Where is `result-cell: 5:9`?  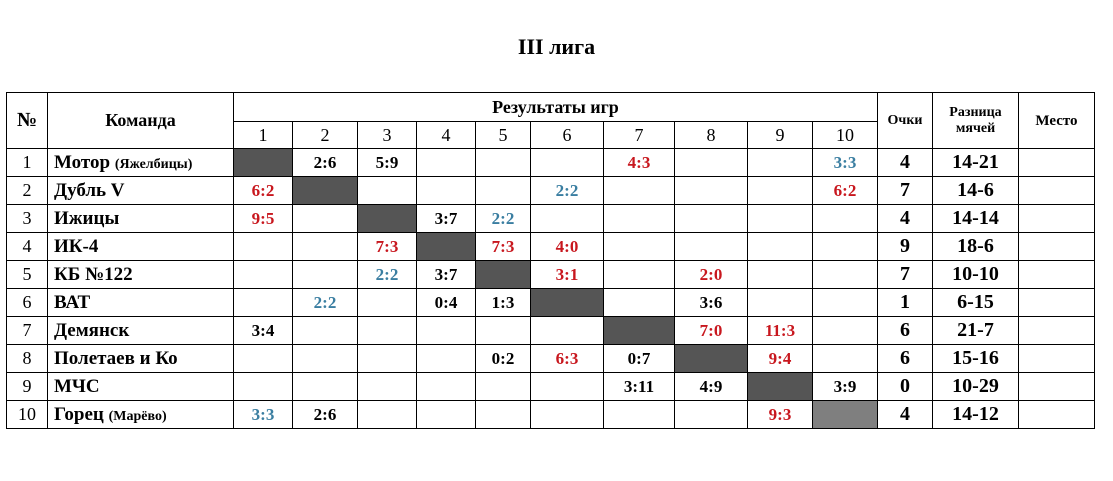 result-cell: 5:9 is located at coordinates (387, 162).